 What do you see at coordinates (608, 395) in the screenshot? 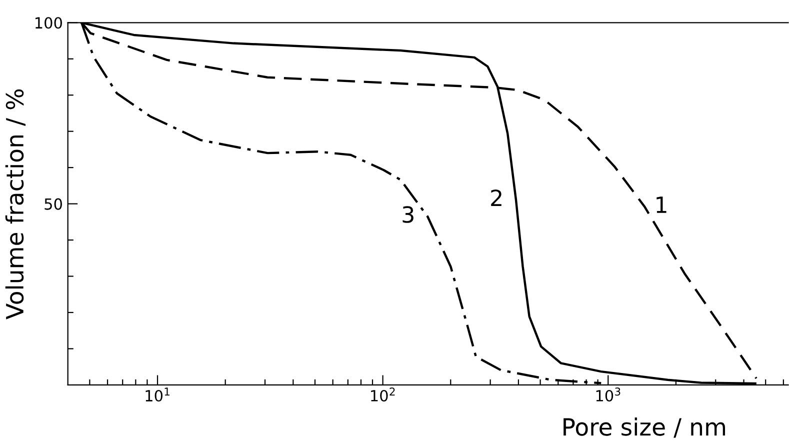
I see `x-tick-label: 10$^{3}$` at bounding box center [608, 395].